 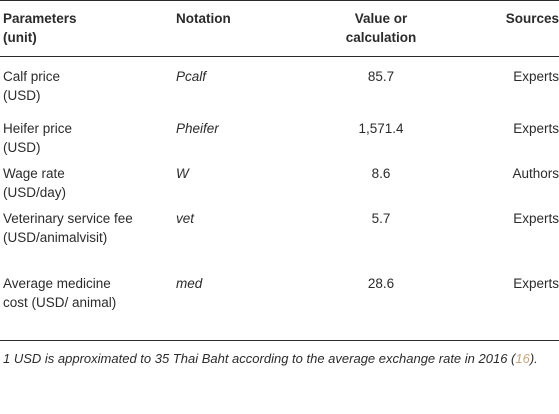 What do you see at coordinates (197, 128) in the screenshot?
I see `notation-cell: Pheifer` at bounding box center [197, 128].